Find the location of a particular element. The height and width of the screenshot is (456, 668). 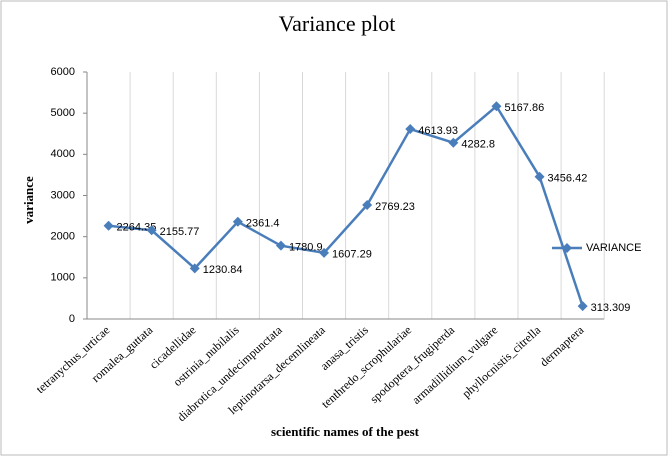

y-tick-label: 1000 is located at coordinates (63, 278).